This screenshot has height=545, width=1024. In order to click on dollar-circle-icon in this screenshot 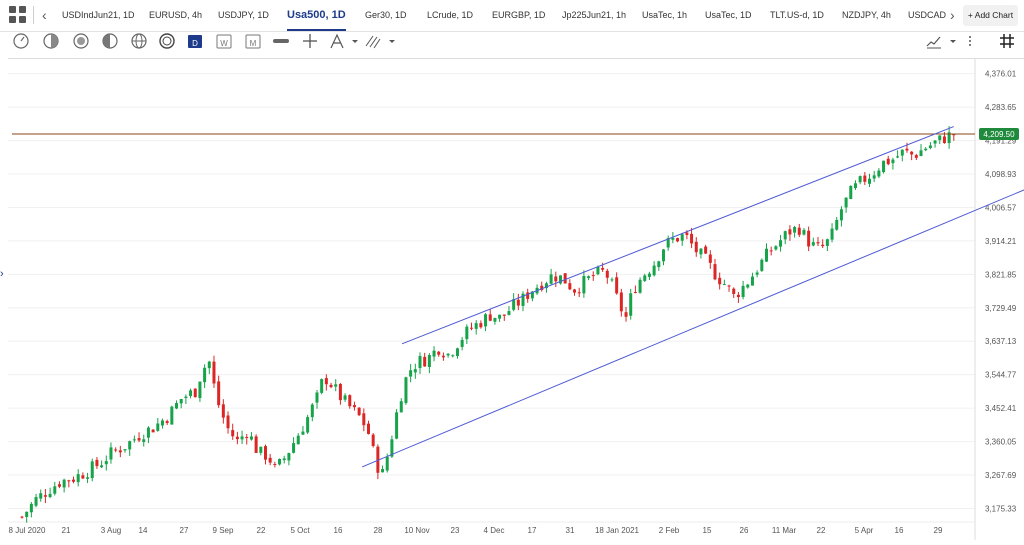, I will do `click(167, 42)`.